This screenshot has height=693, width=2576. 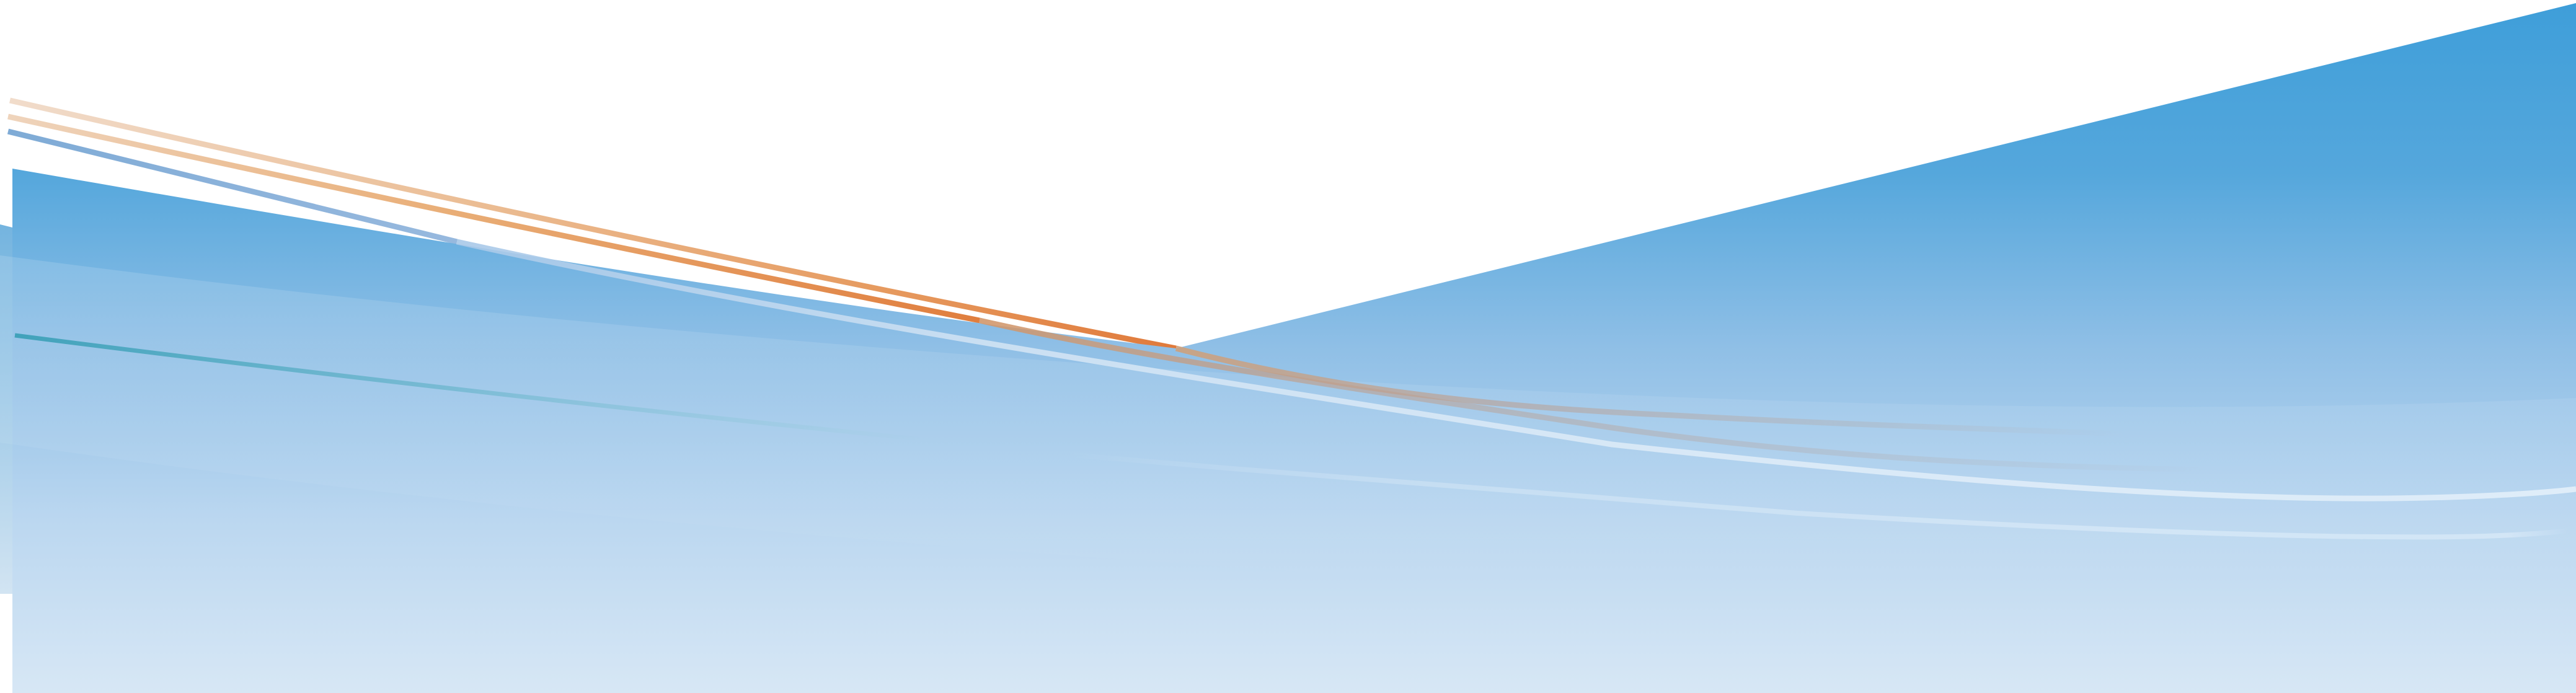 I want to click on orange-swoosh-upper-fade, so click(x=1651, y=391).